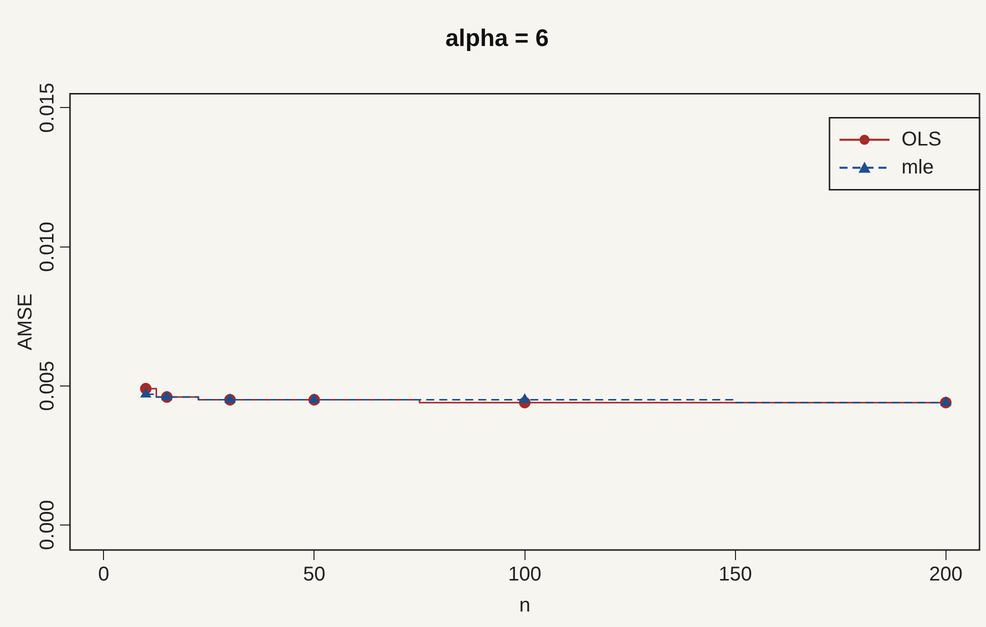 This screenshot has height=627, width=986. Describe the element at coordinates (47, 247) in the screenshot. I see `y-tick-label: 0.010` at that location.